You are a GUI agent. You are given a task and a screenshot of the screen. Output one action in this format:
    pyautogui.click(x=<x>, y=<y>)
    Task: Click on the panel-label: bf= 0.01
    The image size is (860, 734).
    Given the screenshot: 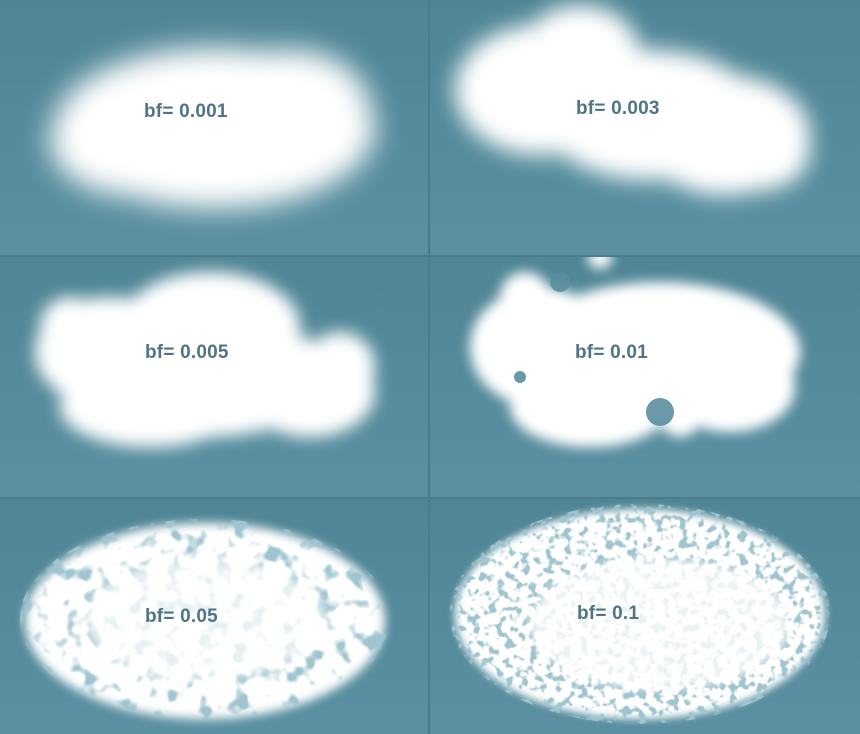 What is the action you would take?
    pyautogui.click(x=611, y=352)
    